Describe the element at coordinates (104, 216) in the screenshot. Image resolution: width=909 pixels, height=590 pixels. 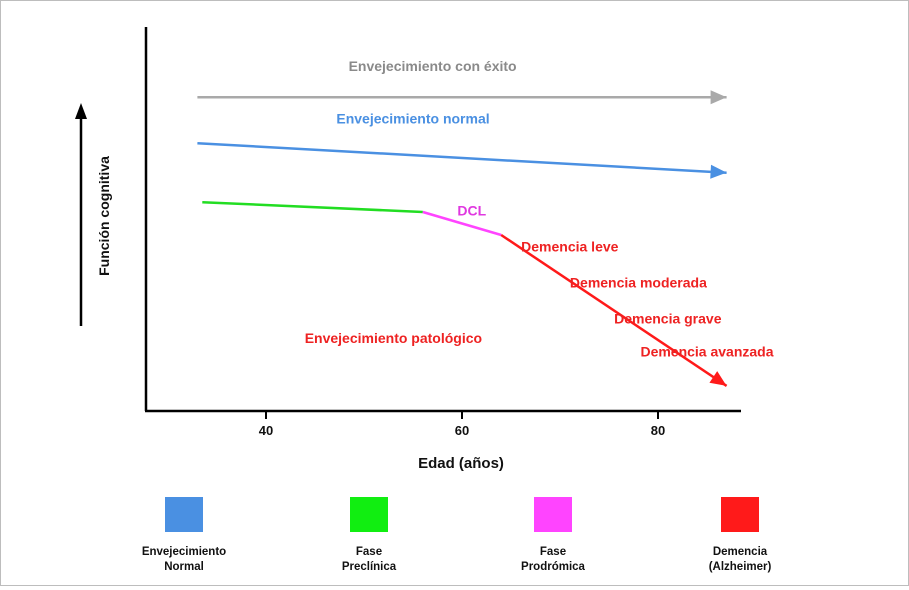
I see `y-axis-label: Función cognitiva` at that location.